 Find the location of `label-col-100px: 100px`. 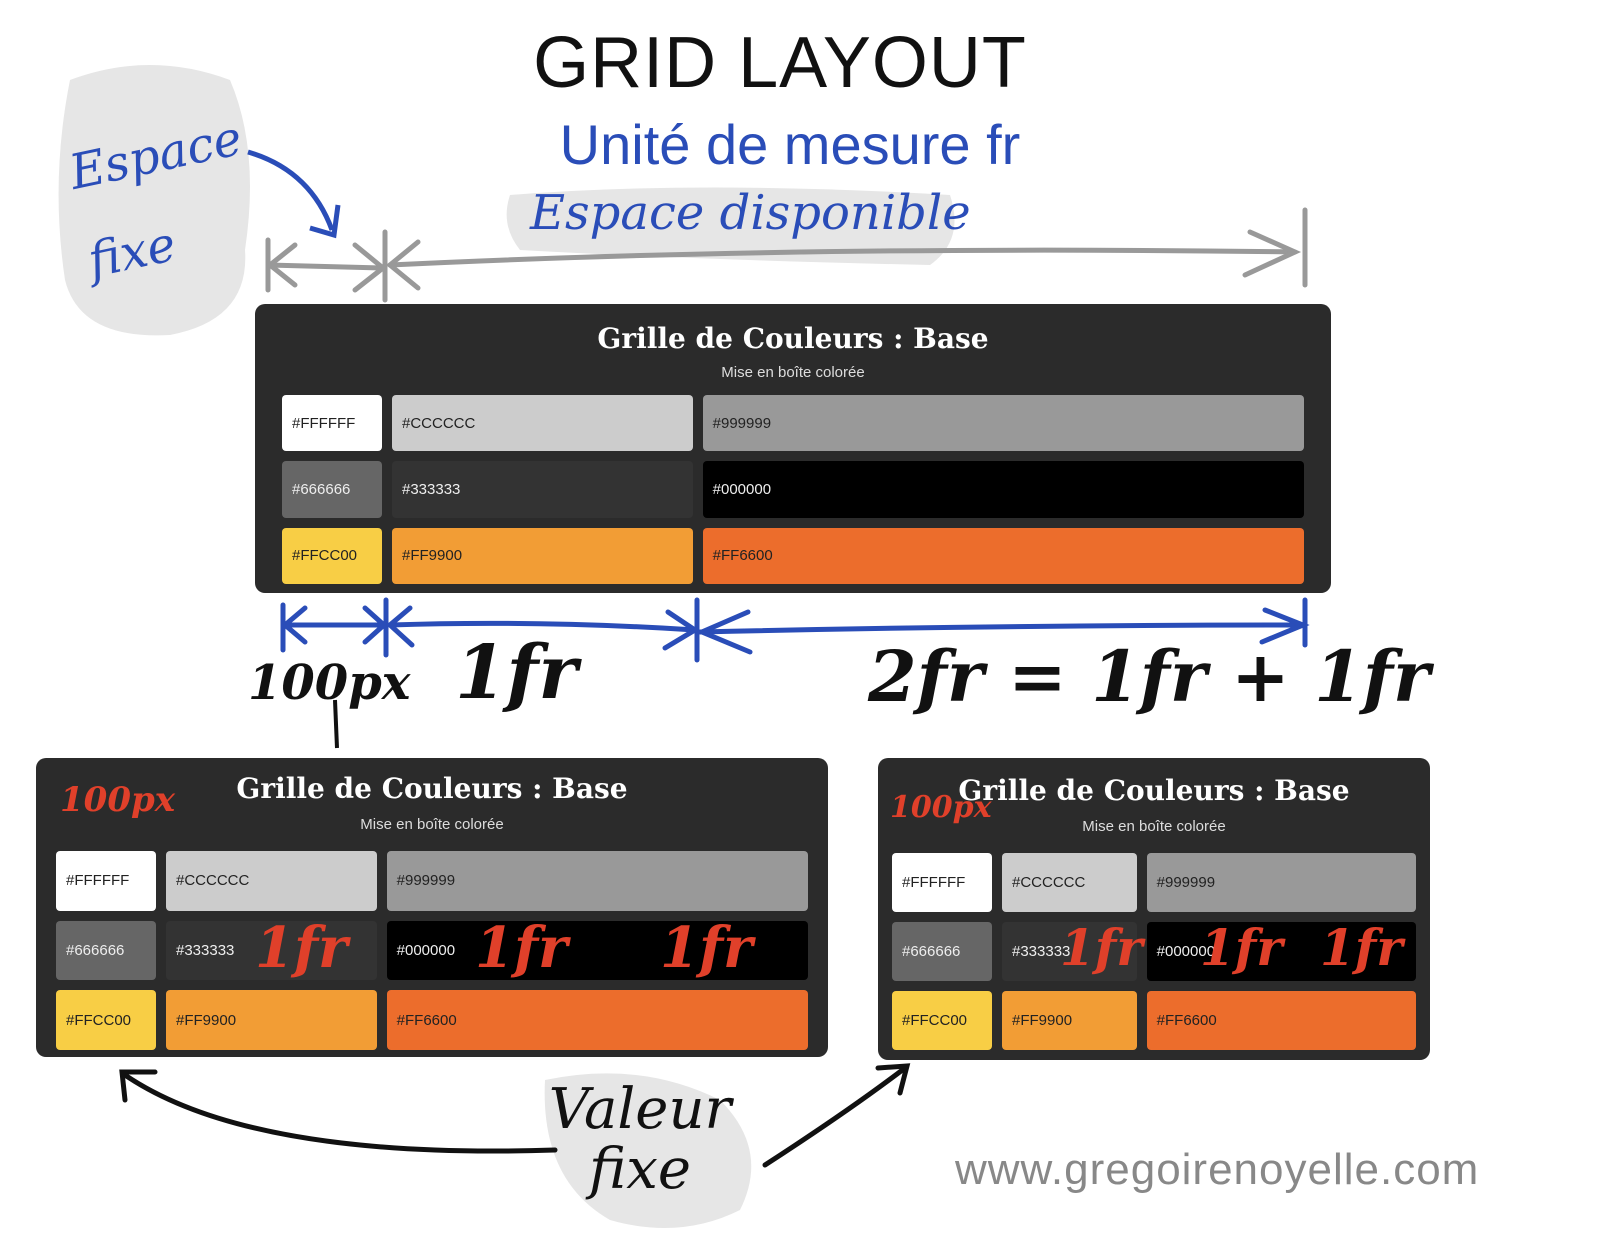

label-col-100px: 100px is located at coordinates (329, 683).